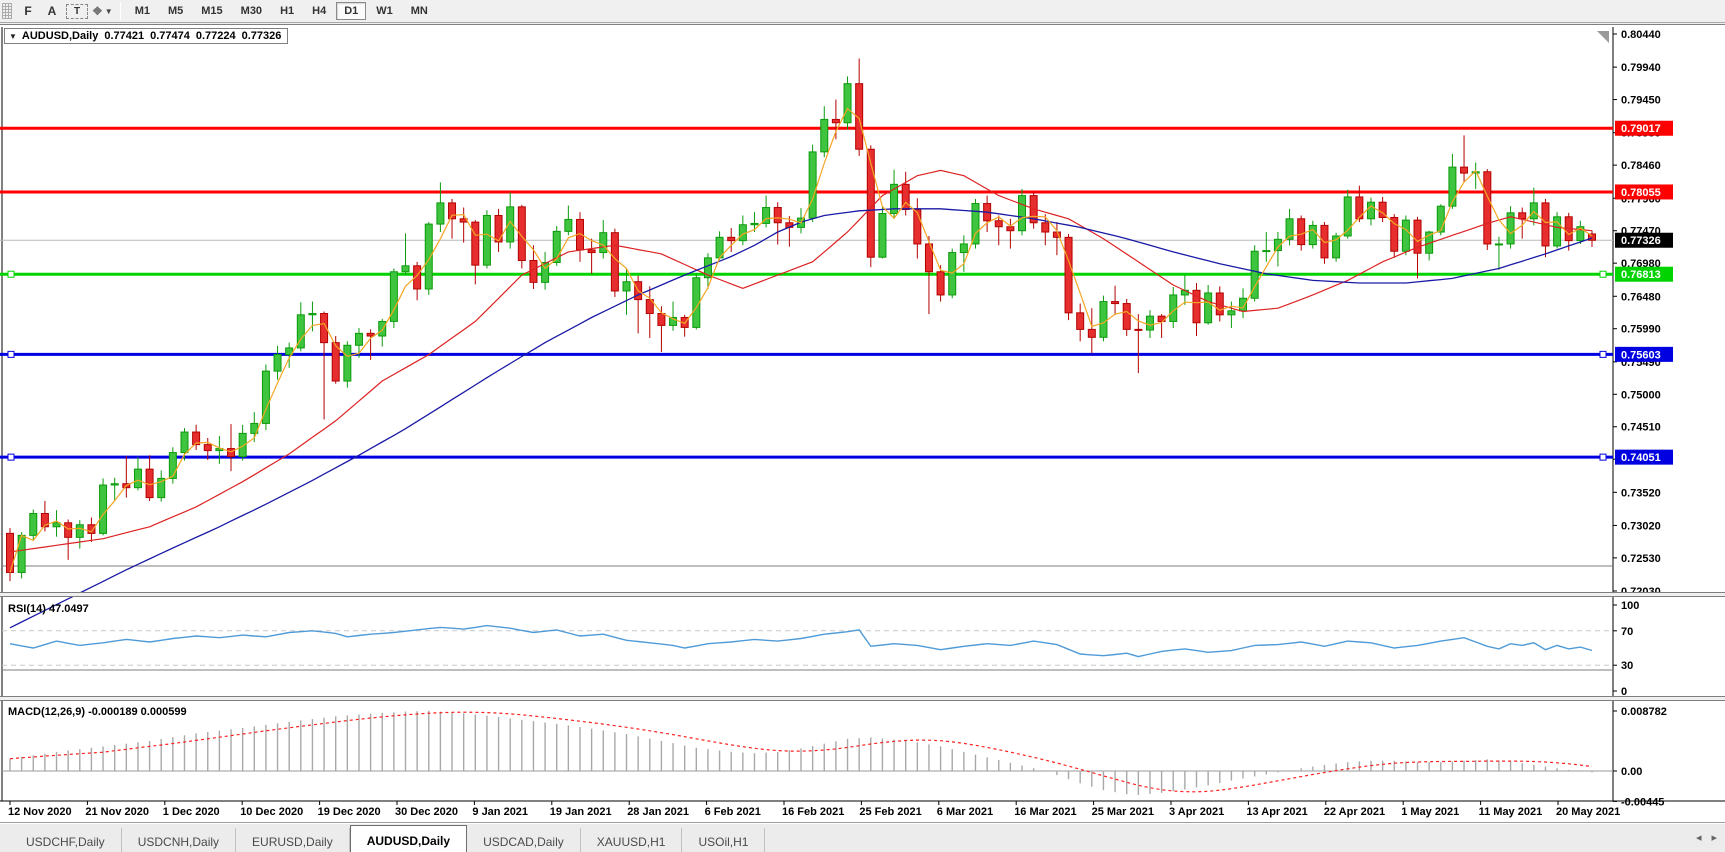  I want to click on price-tick-label: 0.73020, so click(1641, 526).